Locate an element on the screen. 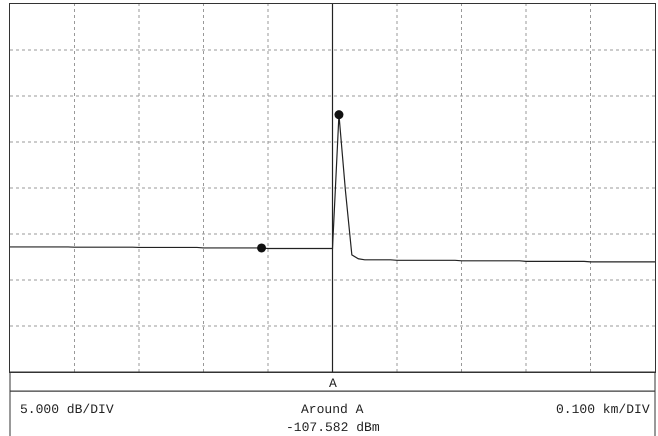 Image resolution: width=658 pixels, height=436 pixels. text: A is located at coordinates (333, 383).